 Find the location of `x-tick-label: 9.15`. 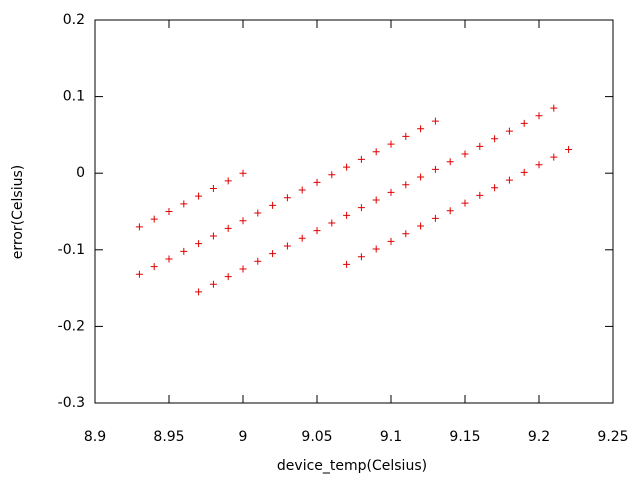

x-tick-label: 9.15 is located at coordinates (464, 437).